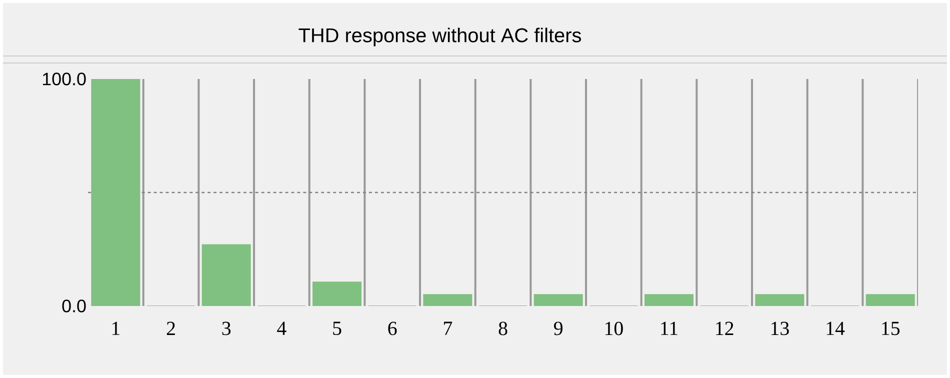 This screenshot has width=950, height=378. I want to click on x-tick-label: 2, so click(170, 328).